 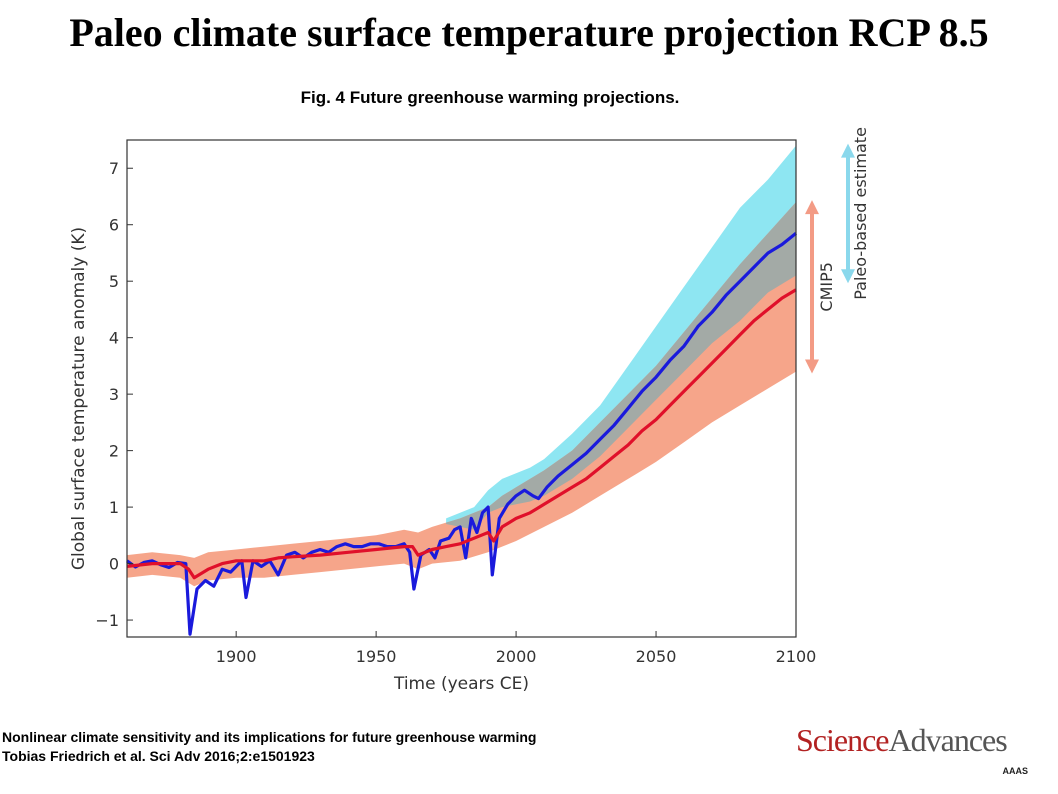 What do you see at coordinates (948, 740) in the screenshot?
I see `logo-advances: Advances` at bounding box center [948, 740].